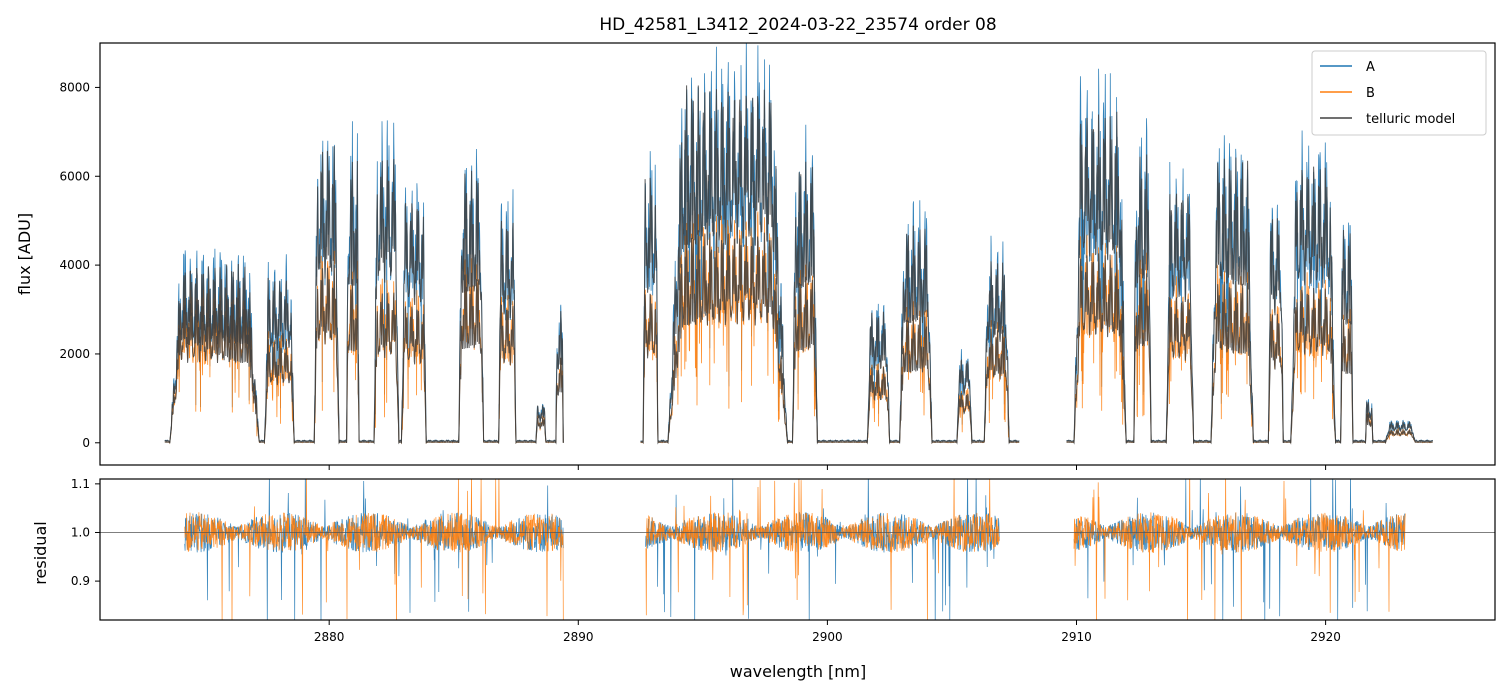  Describe the element at coordinates (40, 552) in the screenshot. I see `residual-ylabel: residual` at that location.